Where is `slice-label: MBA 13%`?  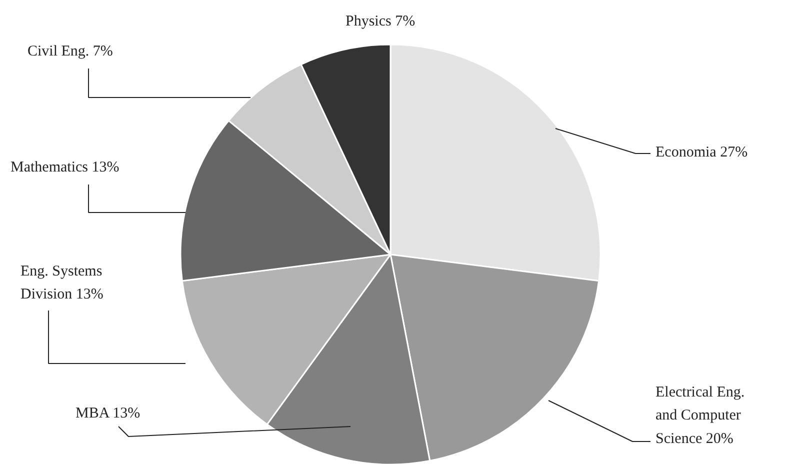 slice-label: MBA 13% is located at coordinates (108, 414).